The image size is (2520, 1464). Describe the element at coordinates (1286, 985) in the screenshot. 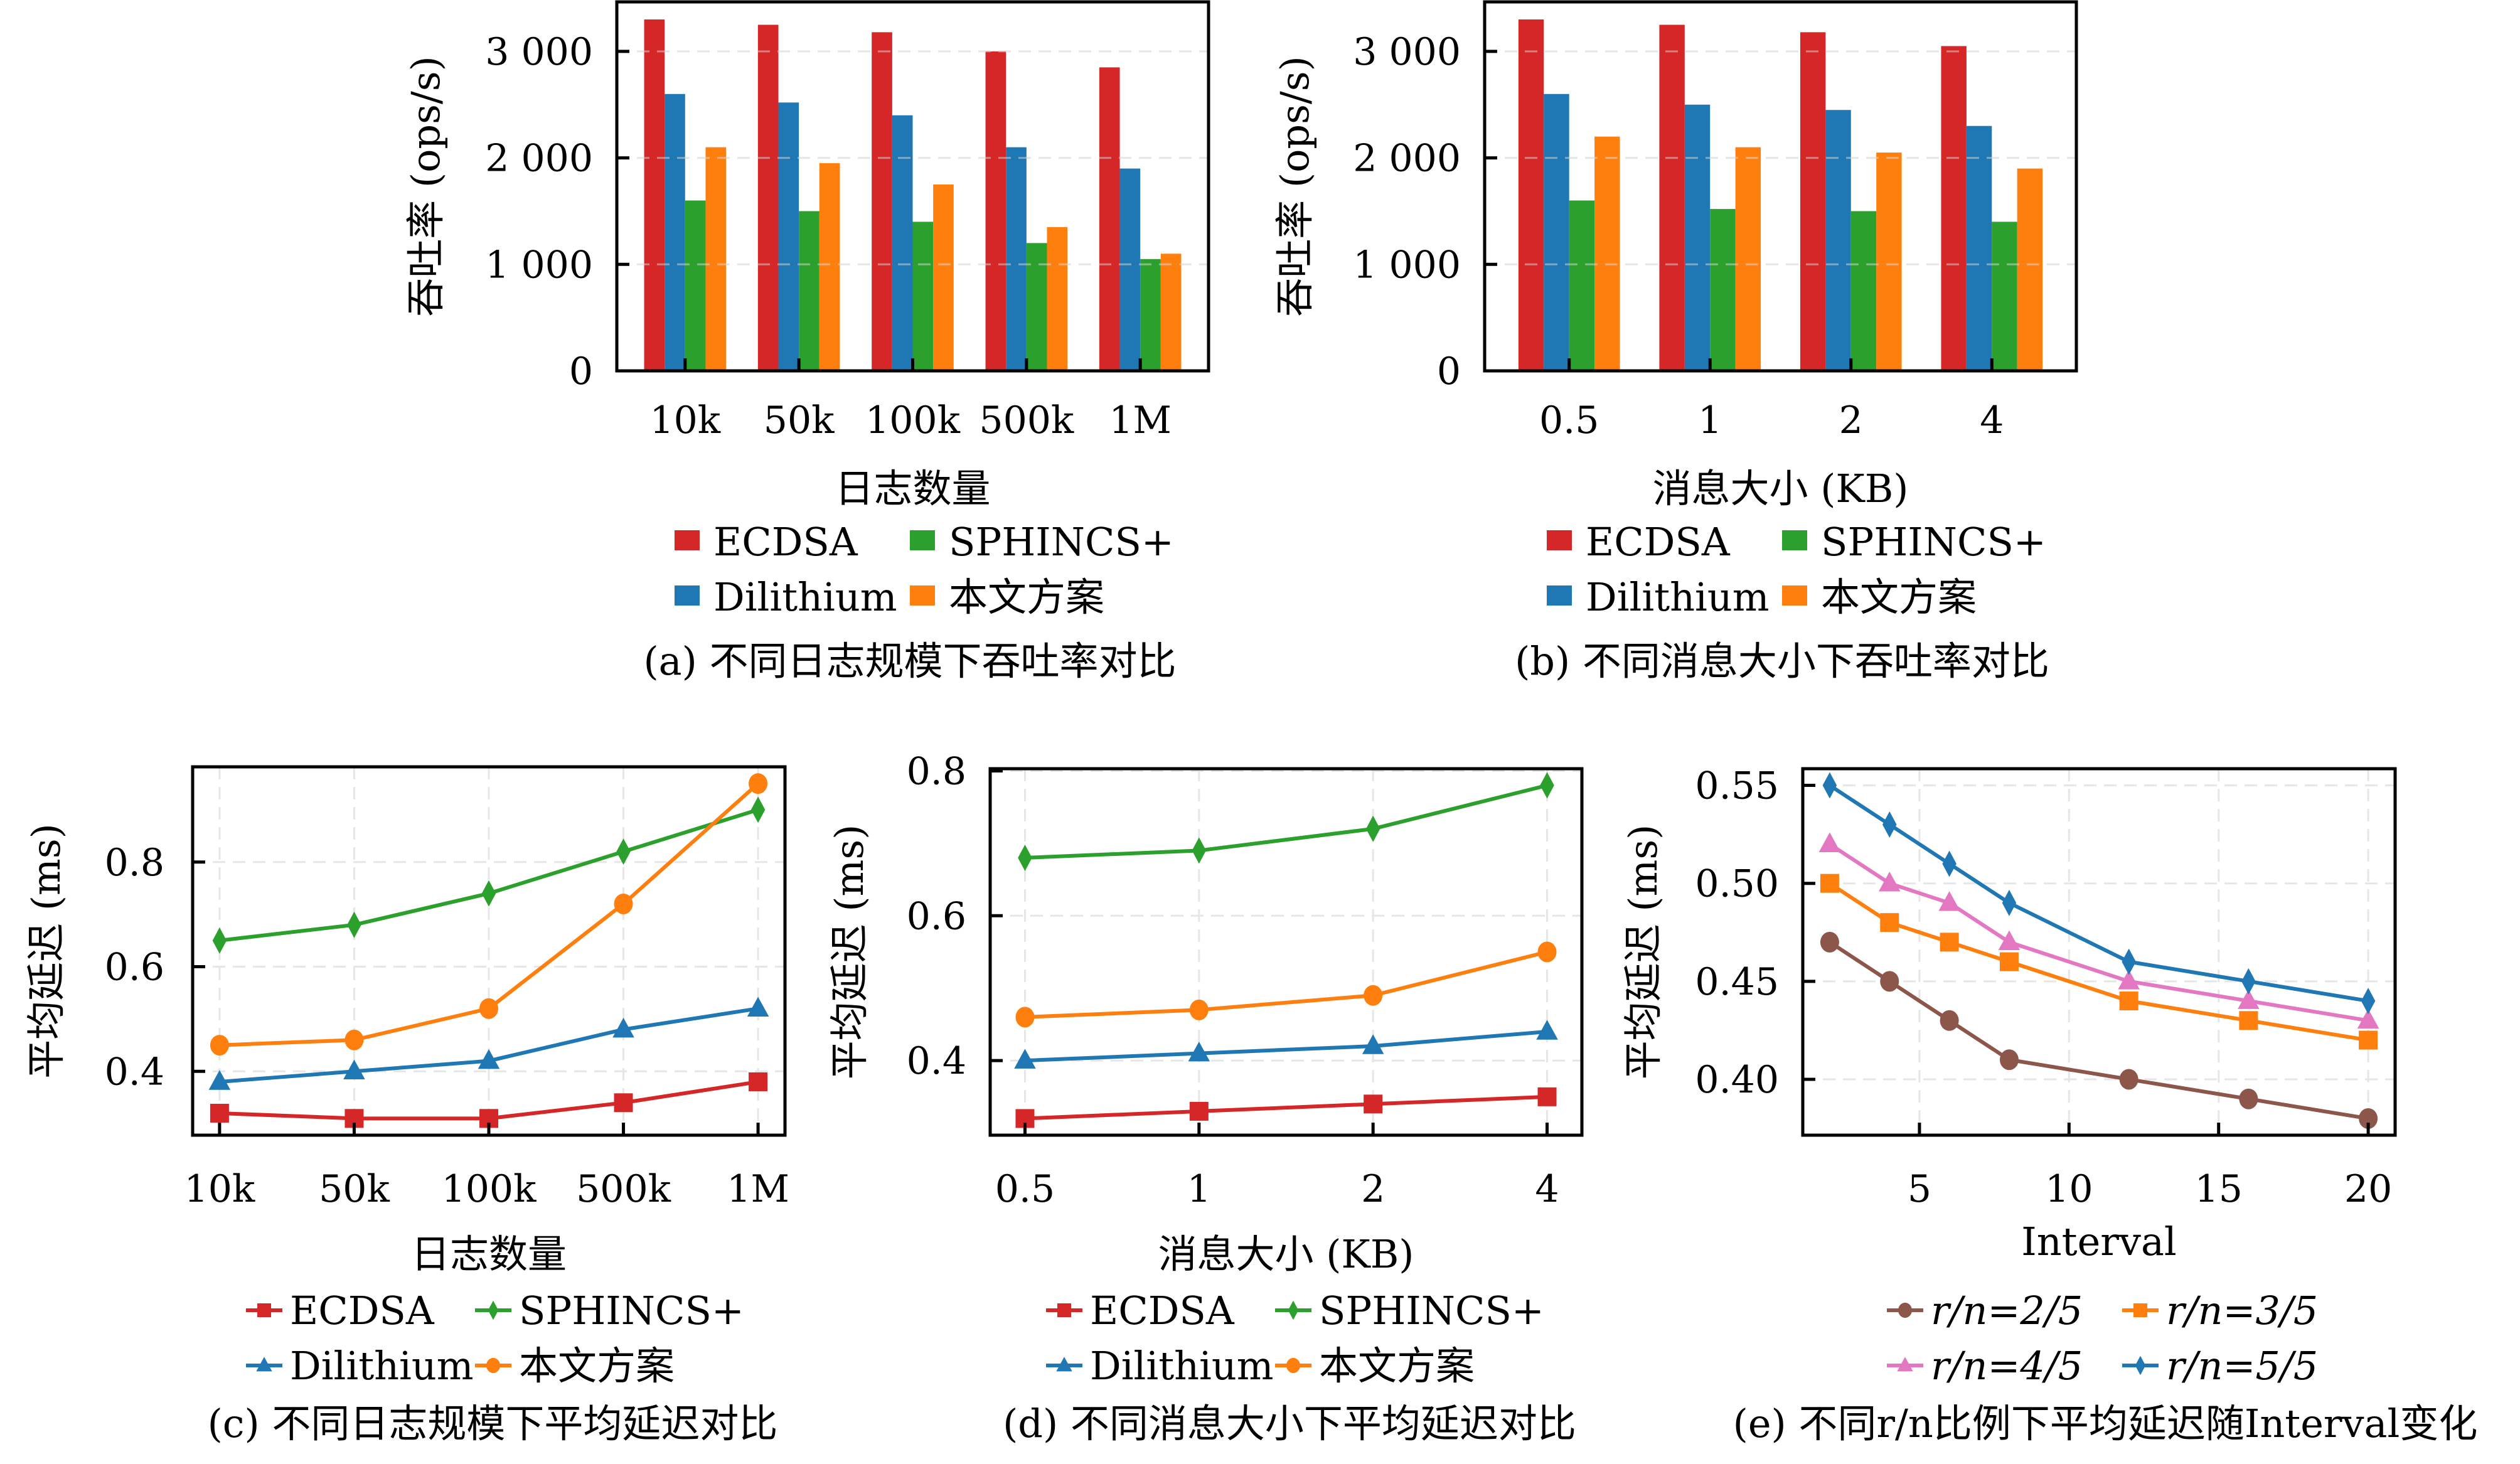

I see `line-series-本文方案` at that location.